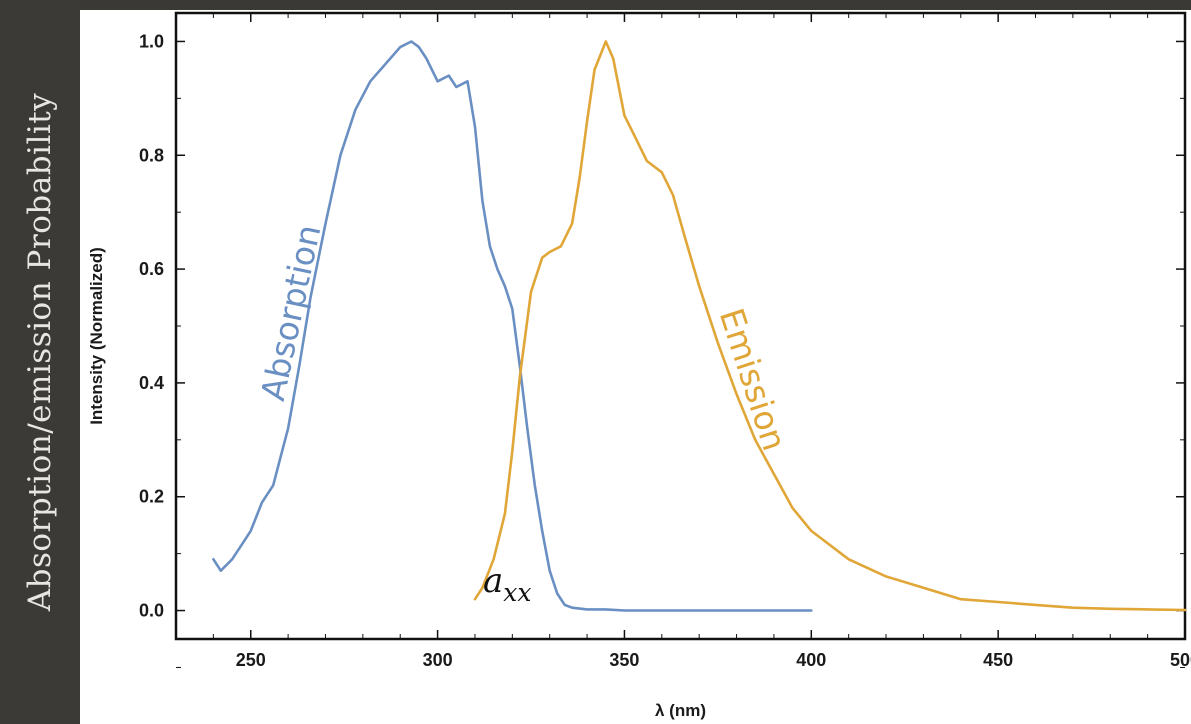 The height and width of the screenshot is (724, 1191). I want to click on x-tick-label: 400, so click(811, 660).